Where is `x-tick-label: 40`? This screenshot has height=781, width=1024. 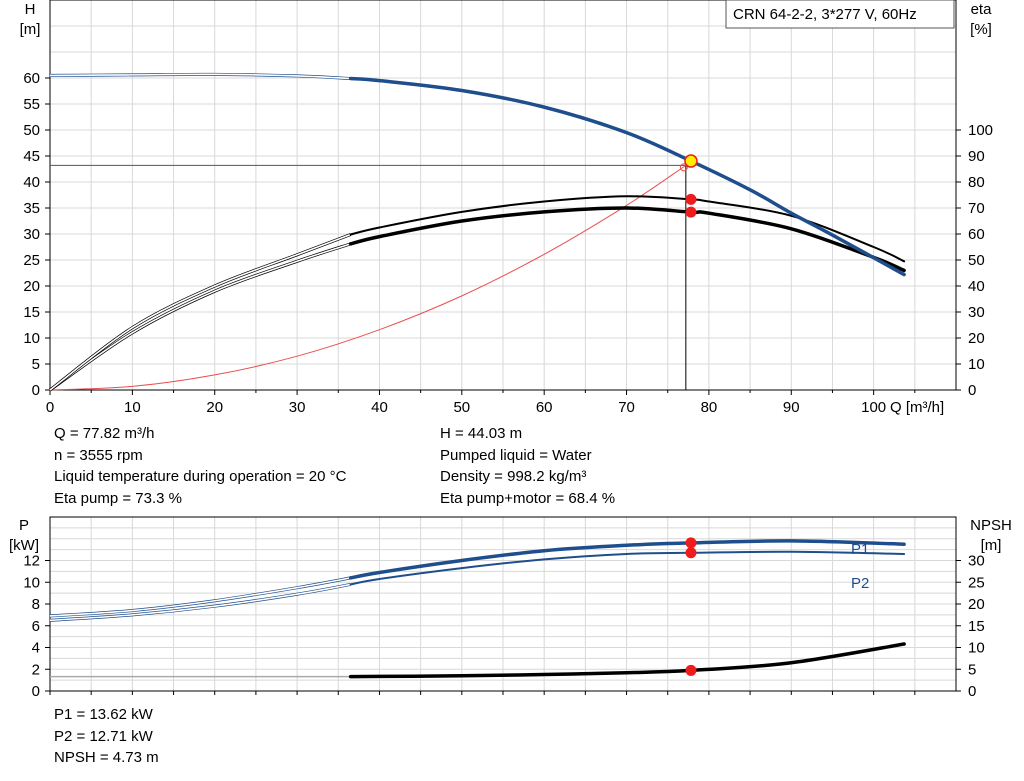
x-tick-label: 40 is located at coordinates (379, 407).